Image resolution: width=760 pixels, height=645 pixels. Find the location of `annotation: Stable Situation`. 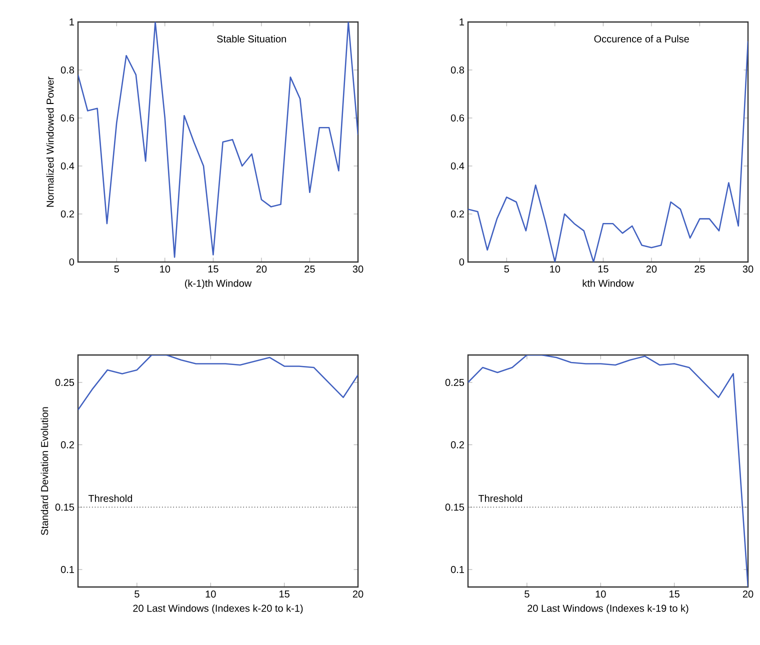

annotation: Stable Situation is located at coordinates (251, 38).